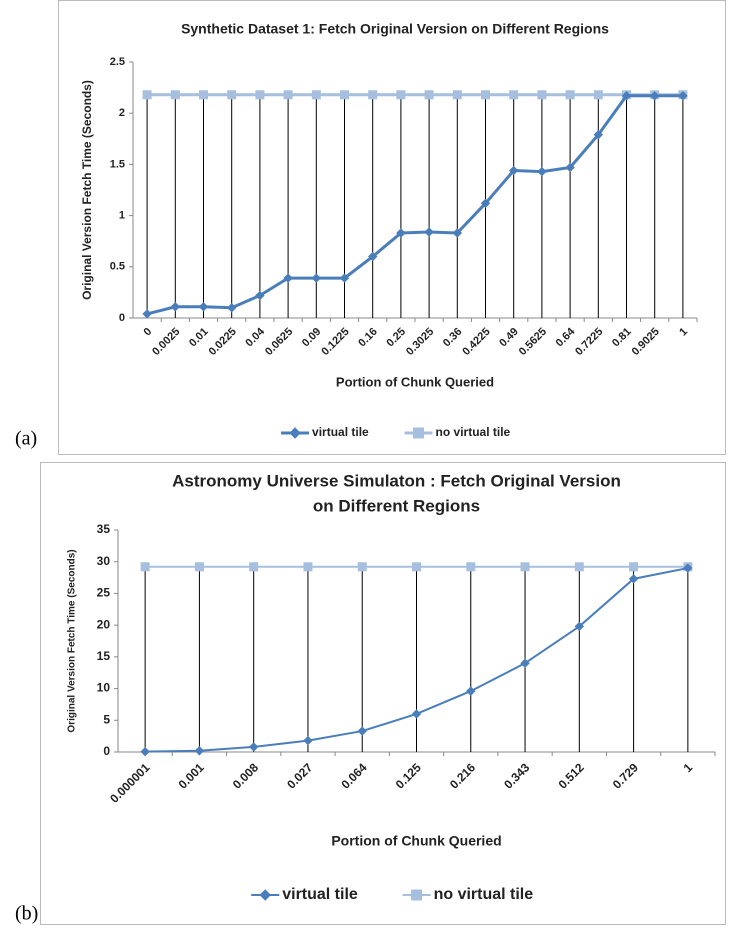 This screenshot has width=731, height=935. What do you see at coordinates (255, 337) in the screenshot?
I see `x-tick-label: 0.04` at bounding box center [255, 337].